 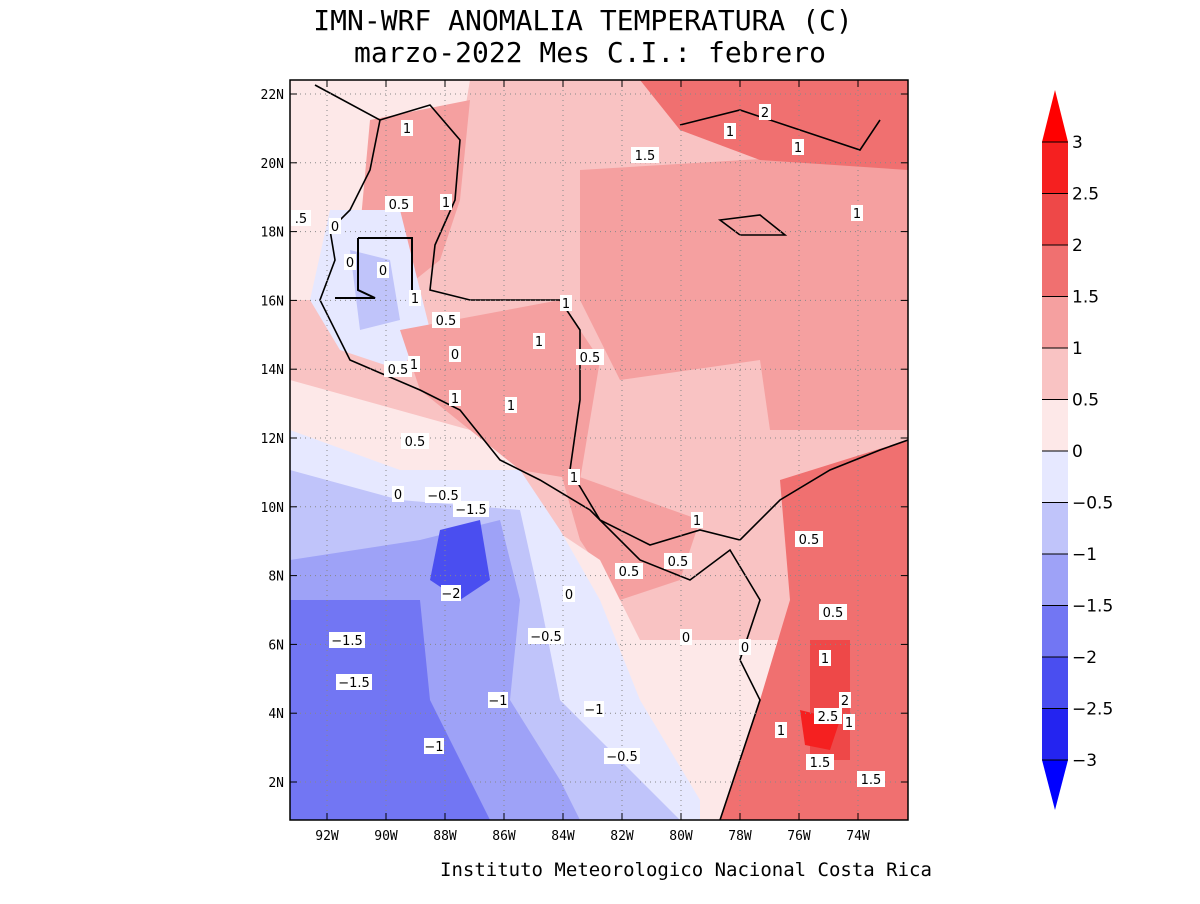 What do you see at coordinates (1055, 116) in the screenshot?
I see `colorbar-arrow` at bounding box center [1055, 116].